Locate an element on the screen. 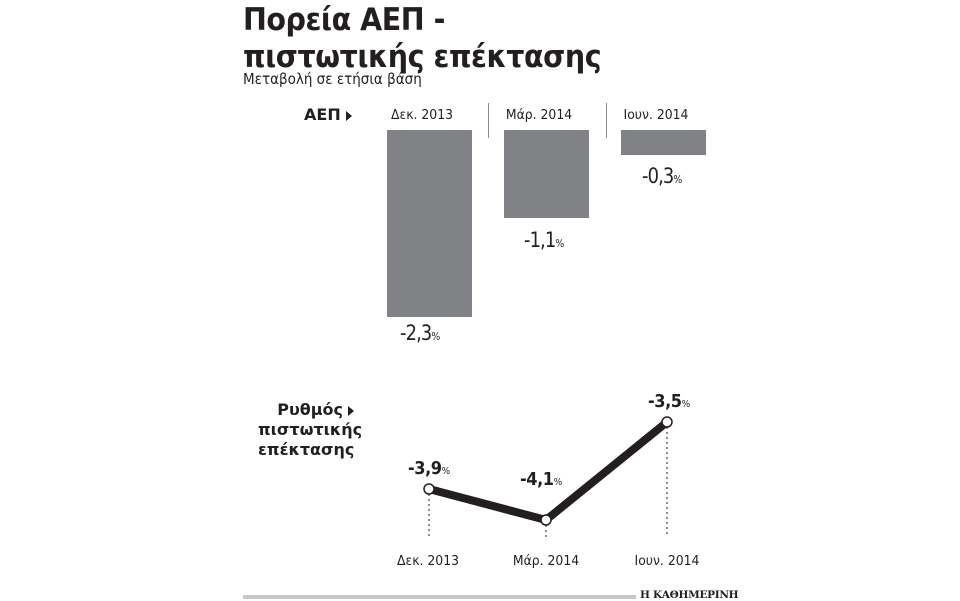  gdp-period-label: Δεκ. 2013 is located at coordinates (422, 115).